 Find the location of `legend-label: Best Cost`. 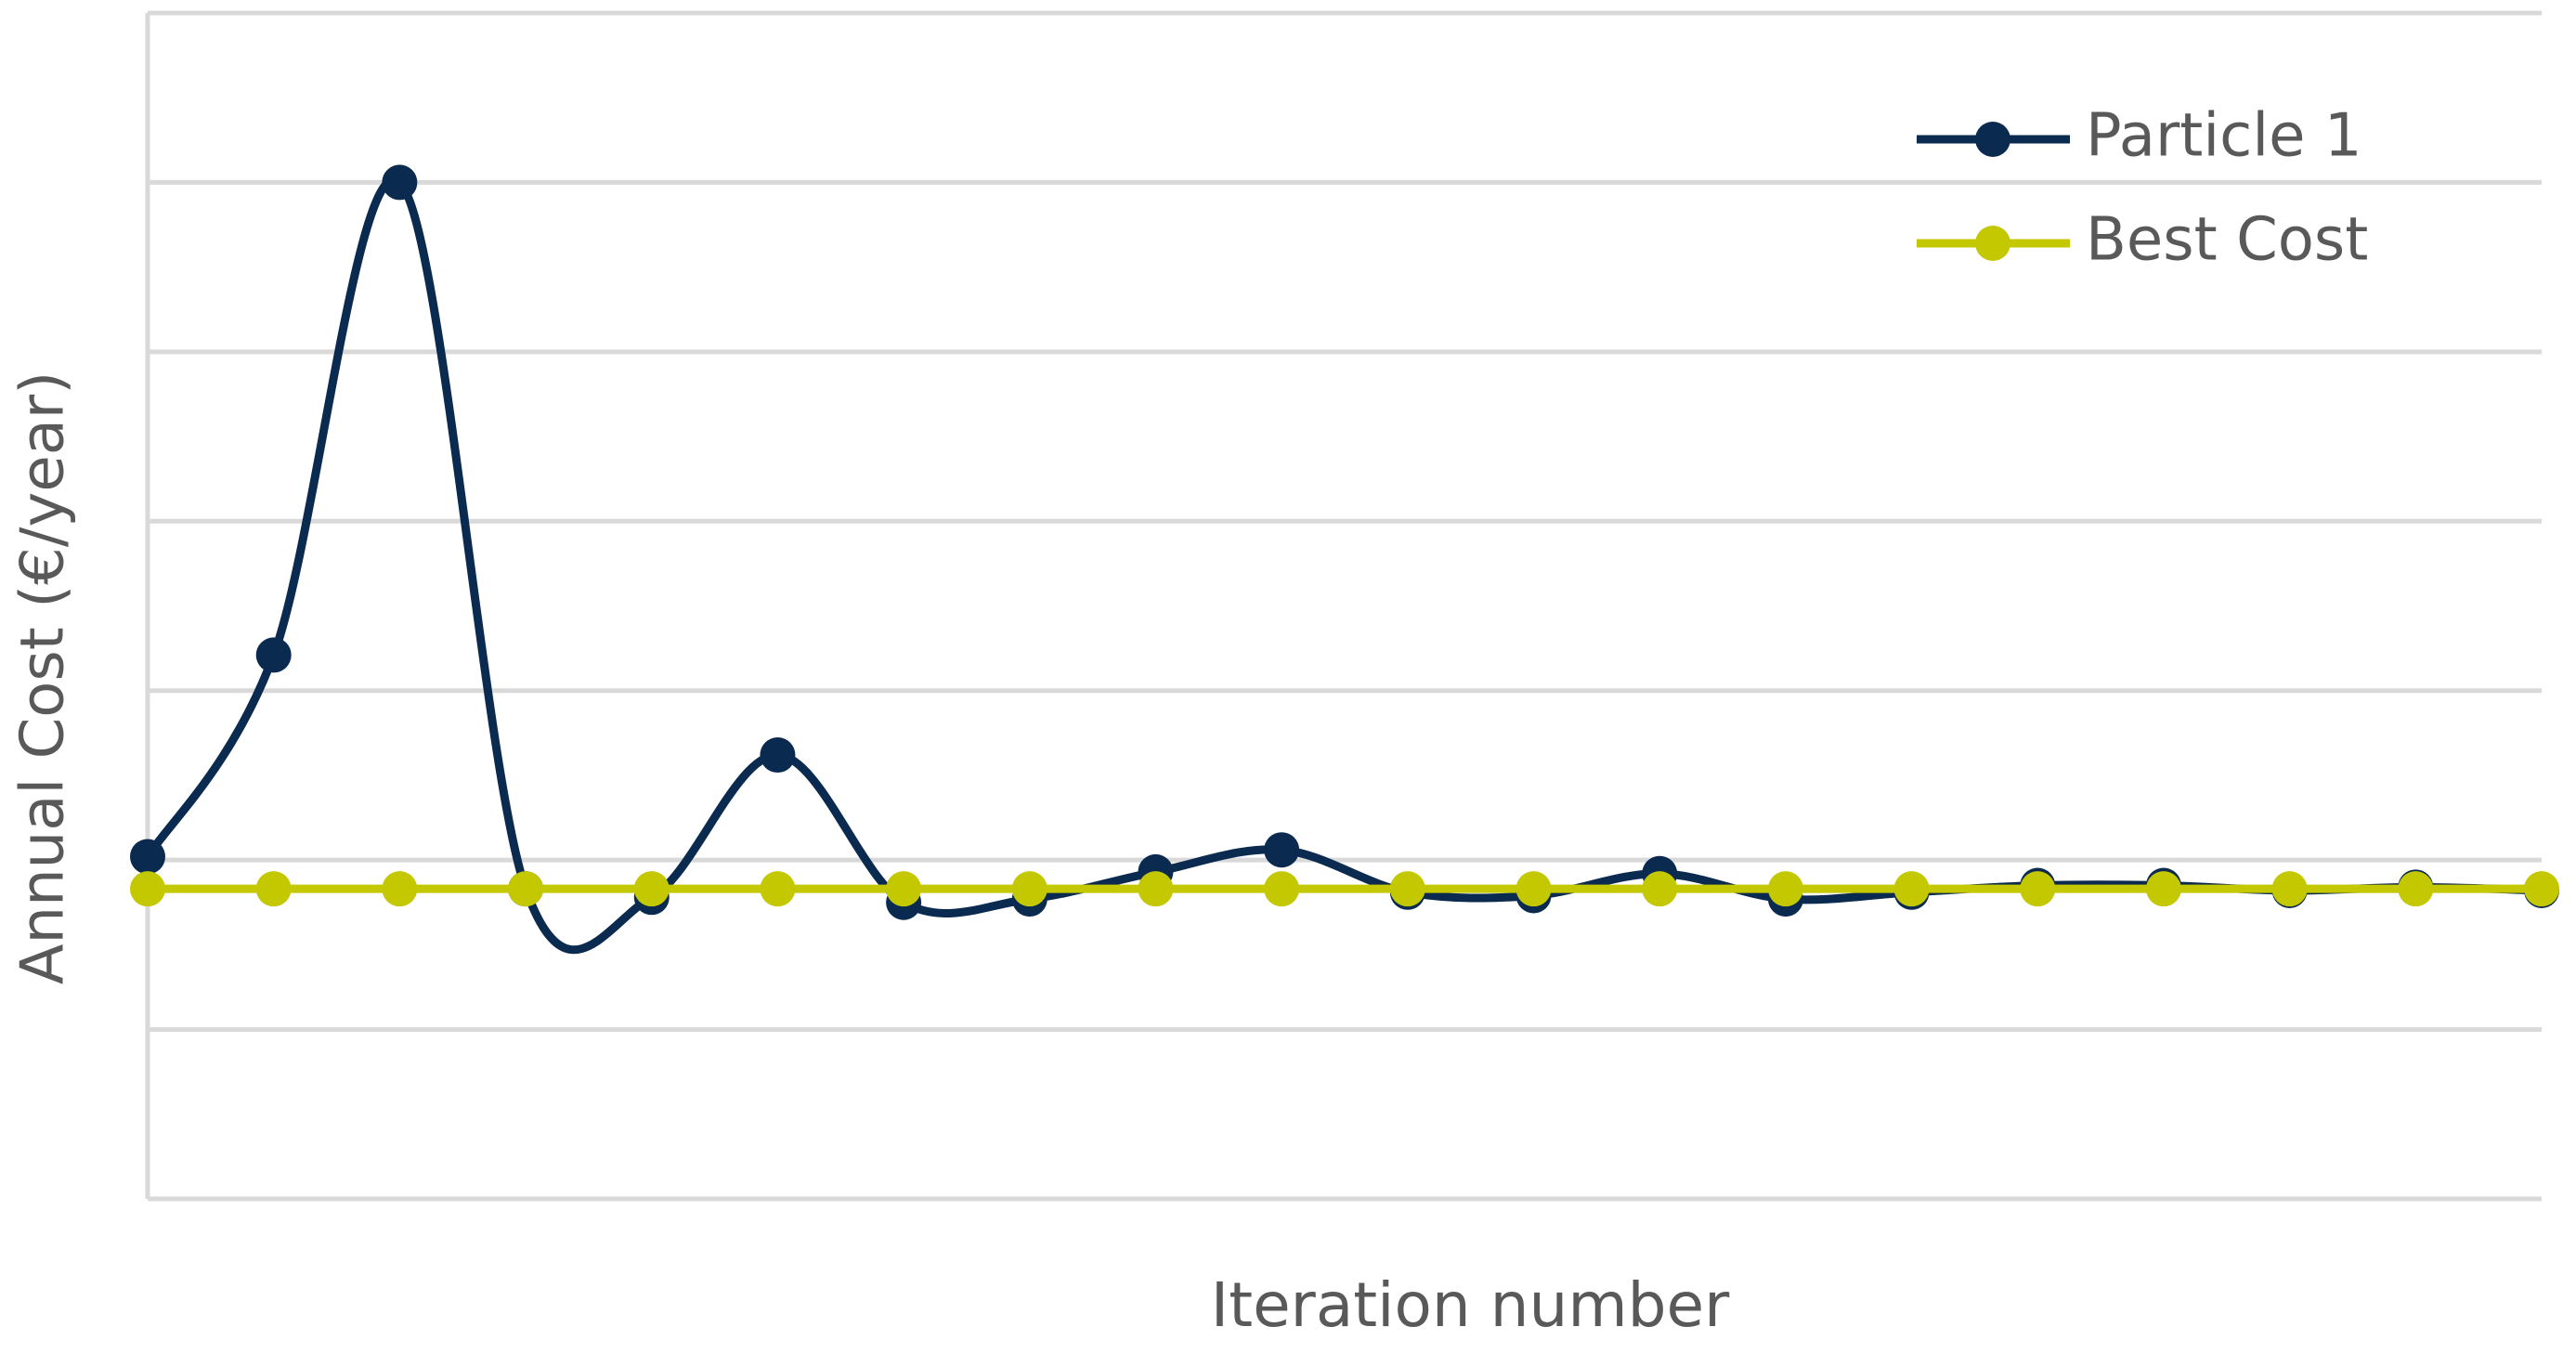

legend-label: Best Cost is located at coordinates (2227, 240).